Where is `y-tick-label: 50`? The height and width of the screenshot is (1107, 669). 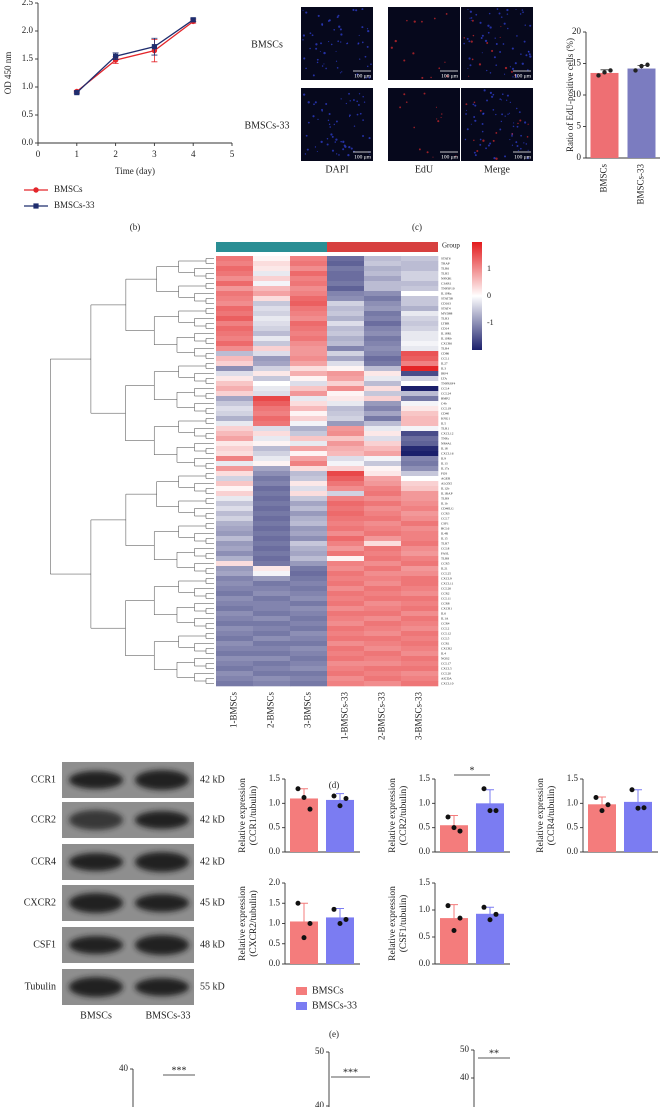 y-tick-label: 50 is located at coordinates (465, 1049).